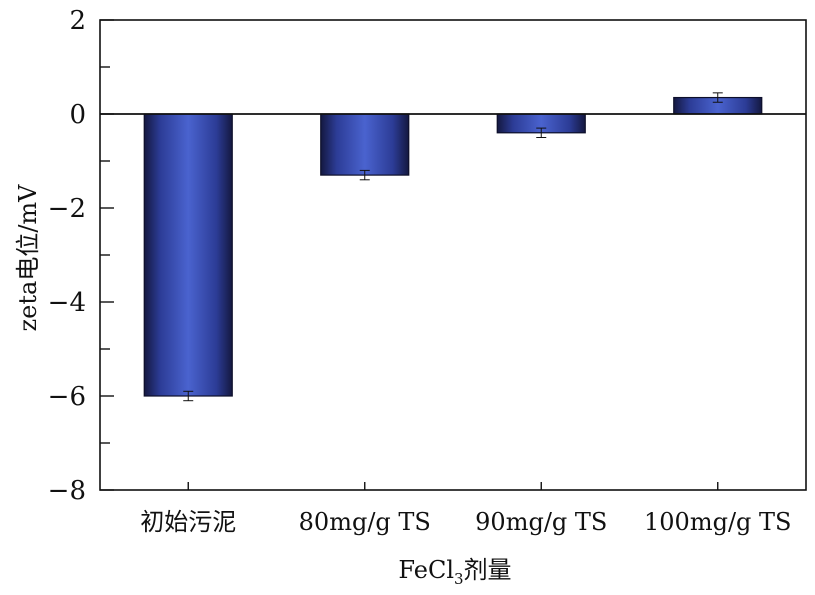  What do you see at coordinates (67, 303) in the screenshot?
I see `y-tick-label: −4` at bounding box center [67, 303].